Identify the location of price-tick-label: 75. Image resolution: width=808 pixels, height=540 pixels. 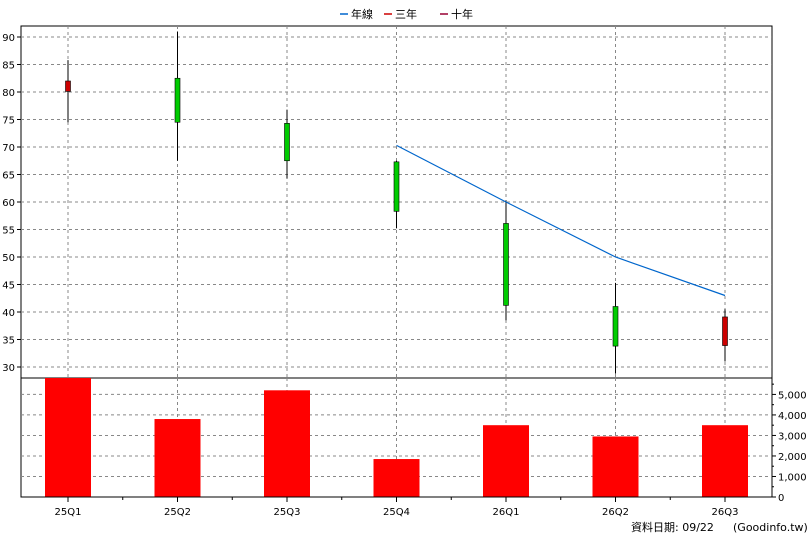
(8, 121).